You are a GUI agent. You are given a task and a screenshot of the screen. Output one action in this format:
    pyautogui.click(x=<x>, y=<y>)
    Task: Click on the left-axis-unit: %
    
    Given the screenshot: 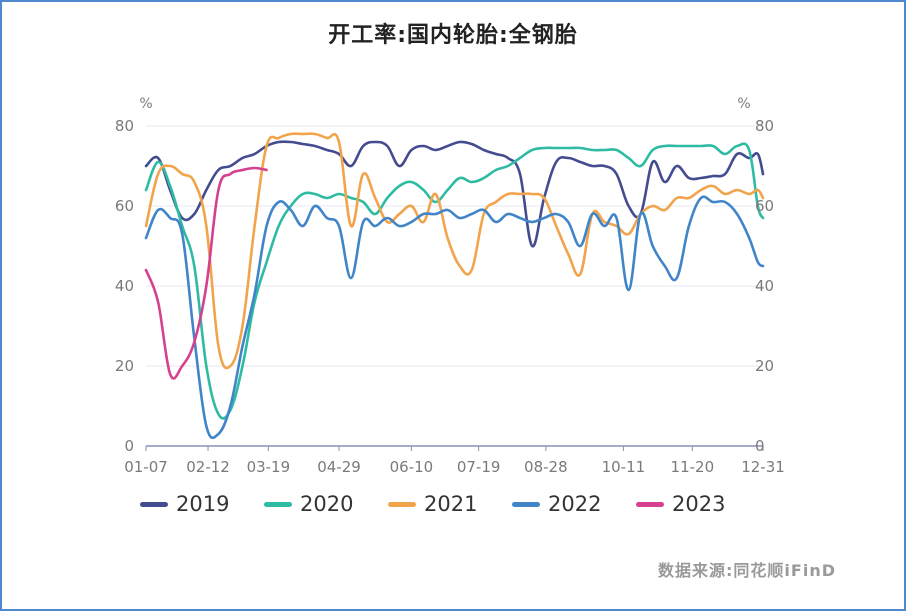 What is the action you would take?
    pyautogui.click(x=145, y=104)
    